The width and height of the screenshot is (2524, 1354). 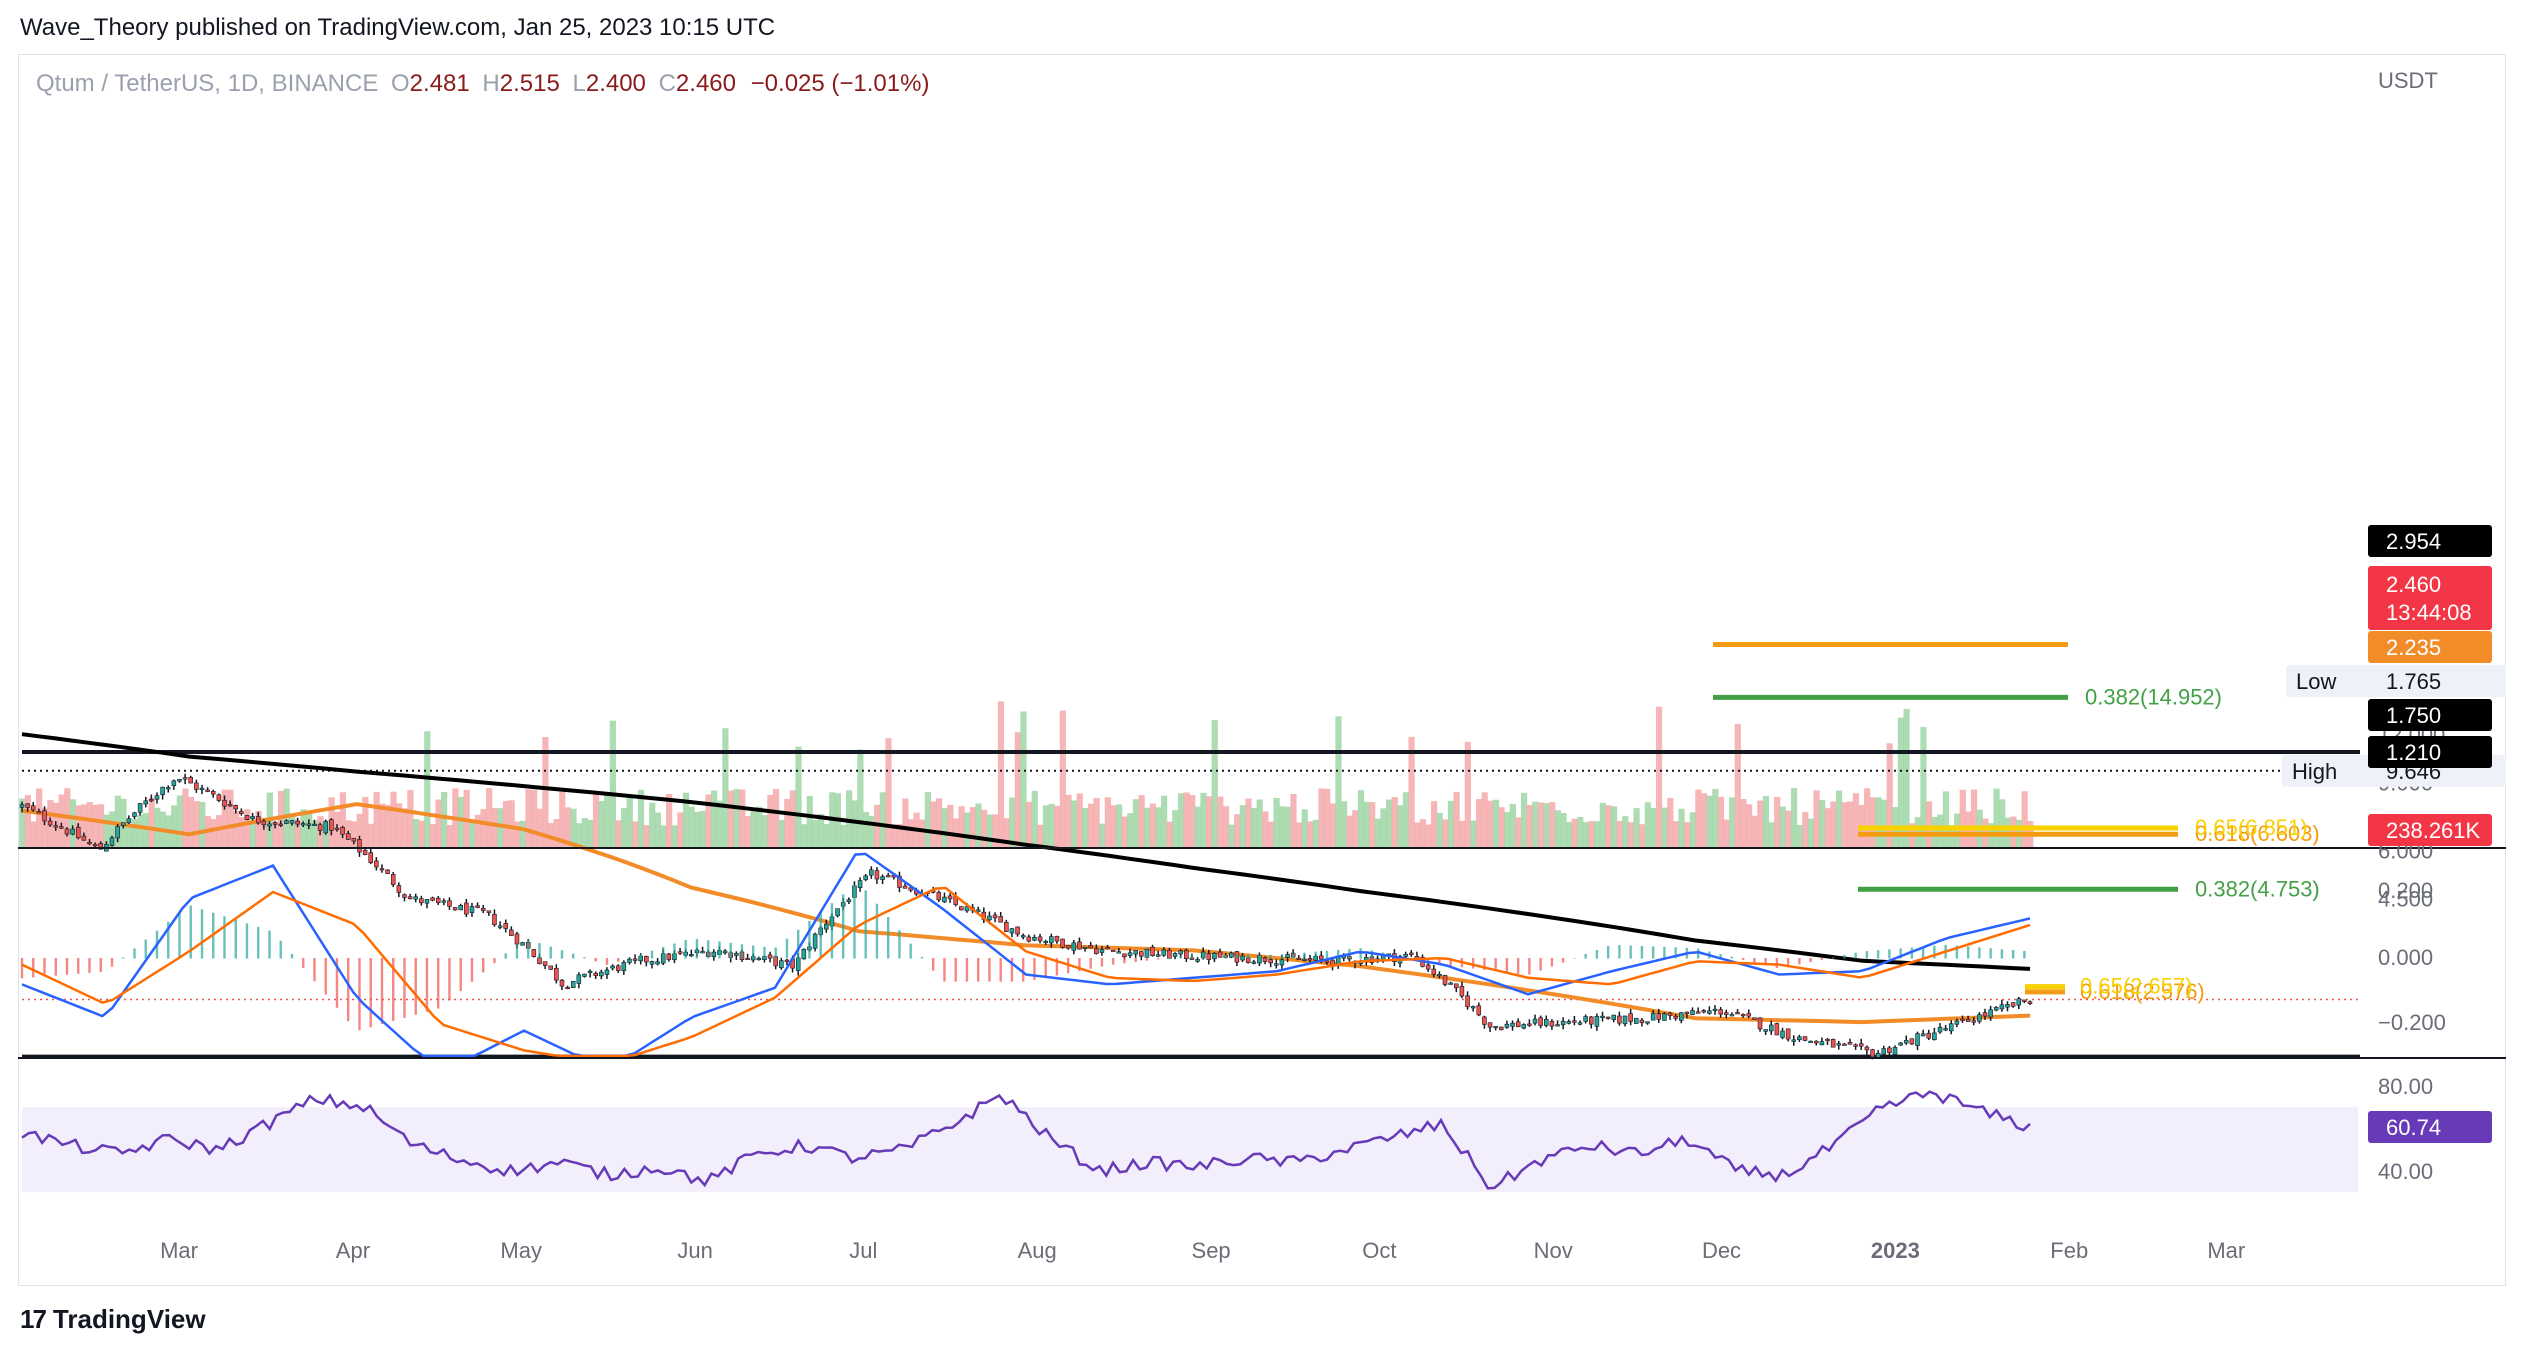 I want to click on month-tick-label: Aug, so click(x=1037, y=1250).